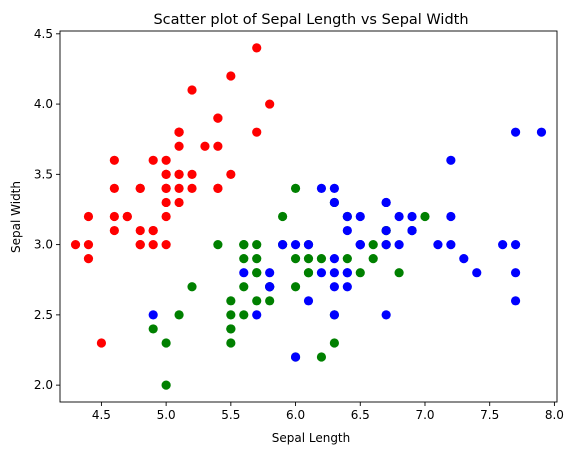  I want to click on y-tick-label: 3.0, so click(43, 245).